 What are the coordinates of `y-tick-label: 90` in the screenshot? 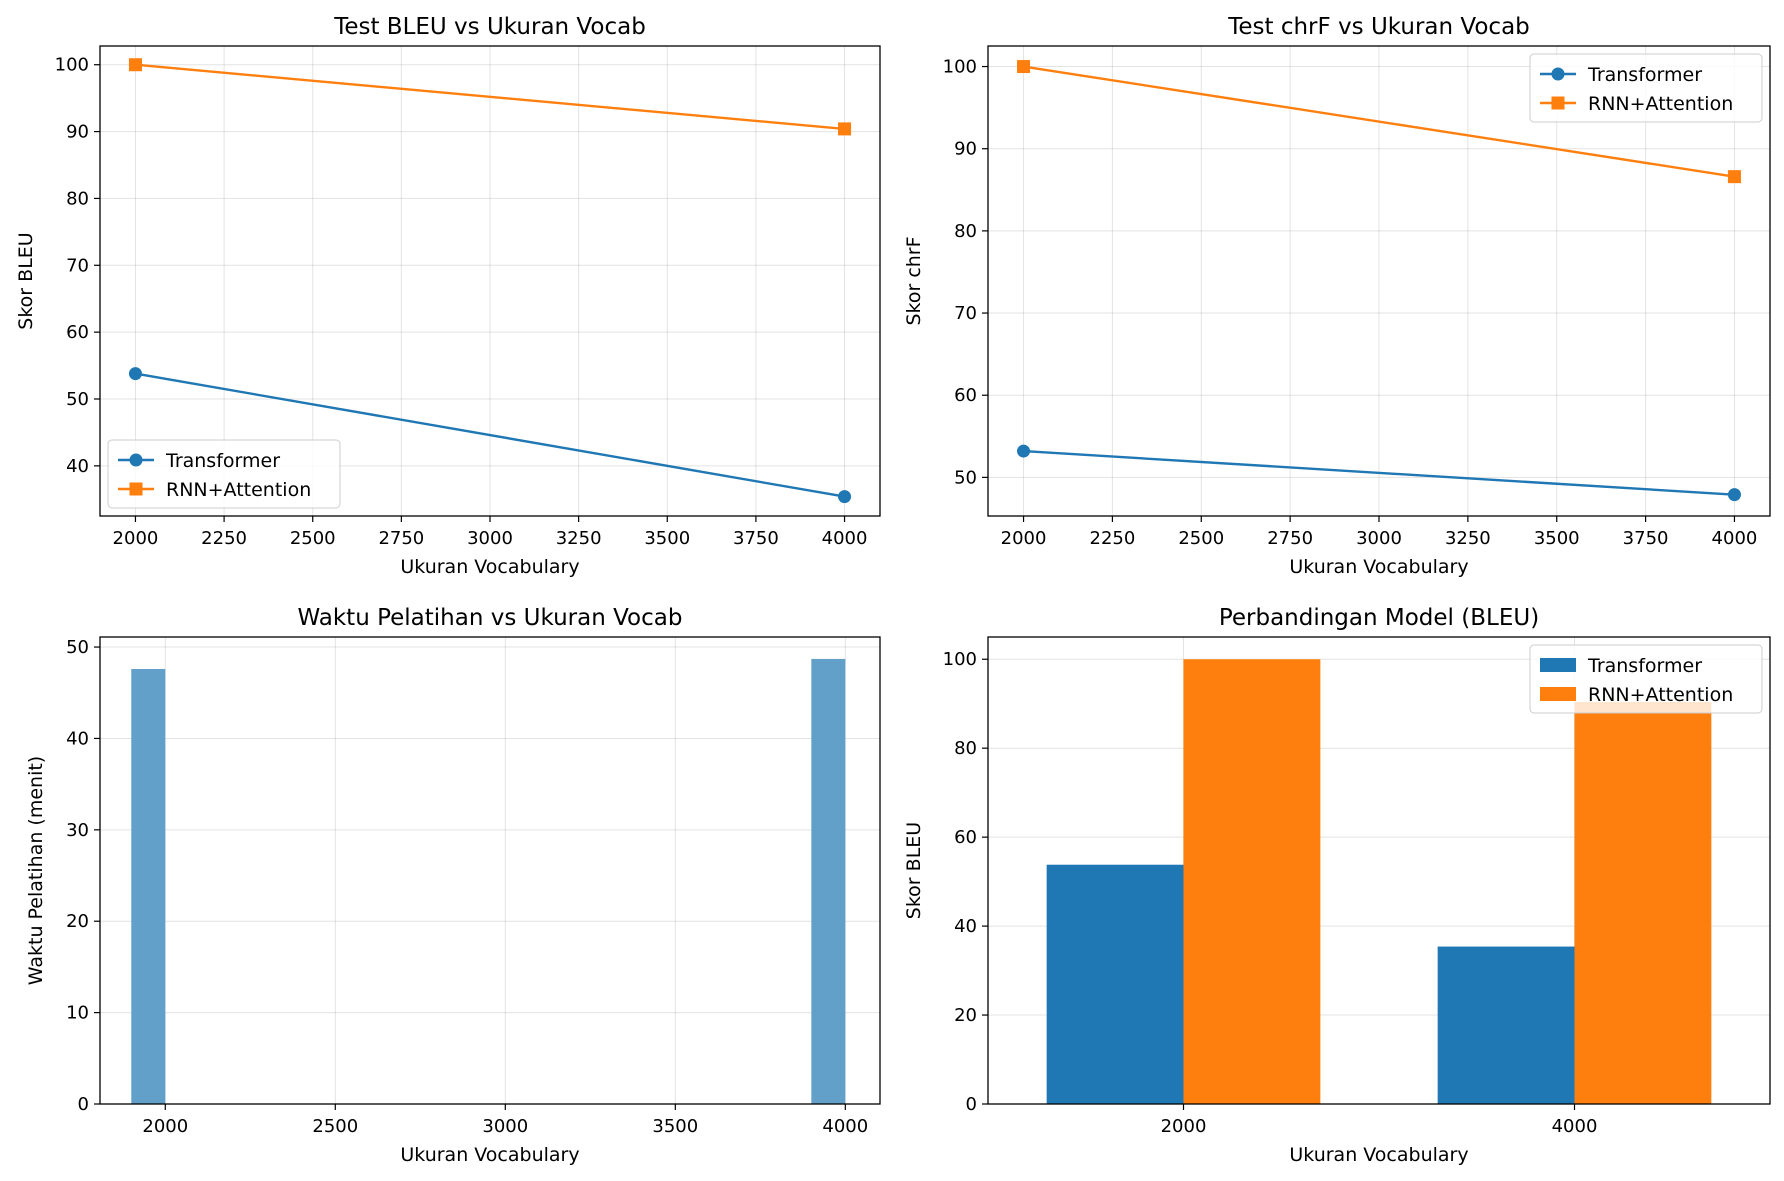 It's located at (965, 149).